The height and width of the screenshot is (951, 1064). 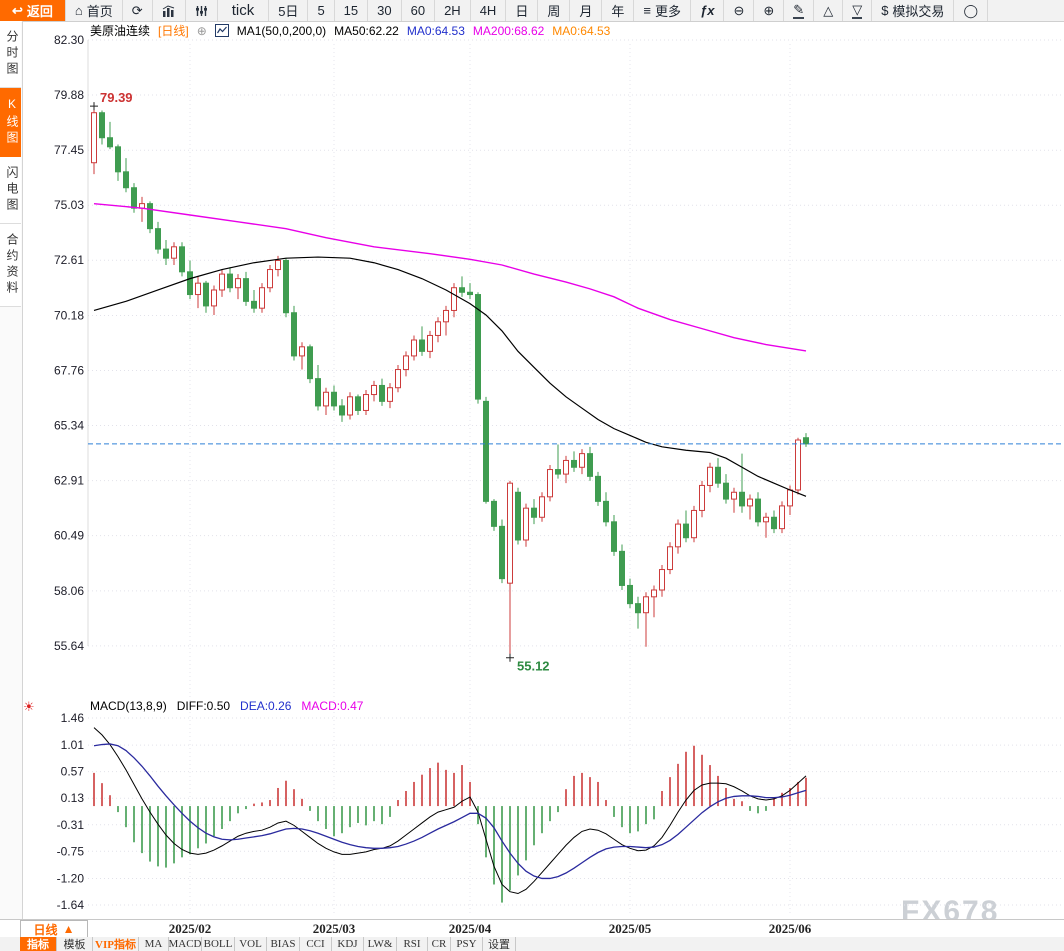 I want to click on left-sidebar: 分时图 K线图 闪电图 合约资料, so click(x=11, y=486).